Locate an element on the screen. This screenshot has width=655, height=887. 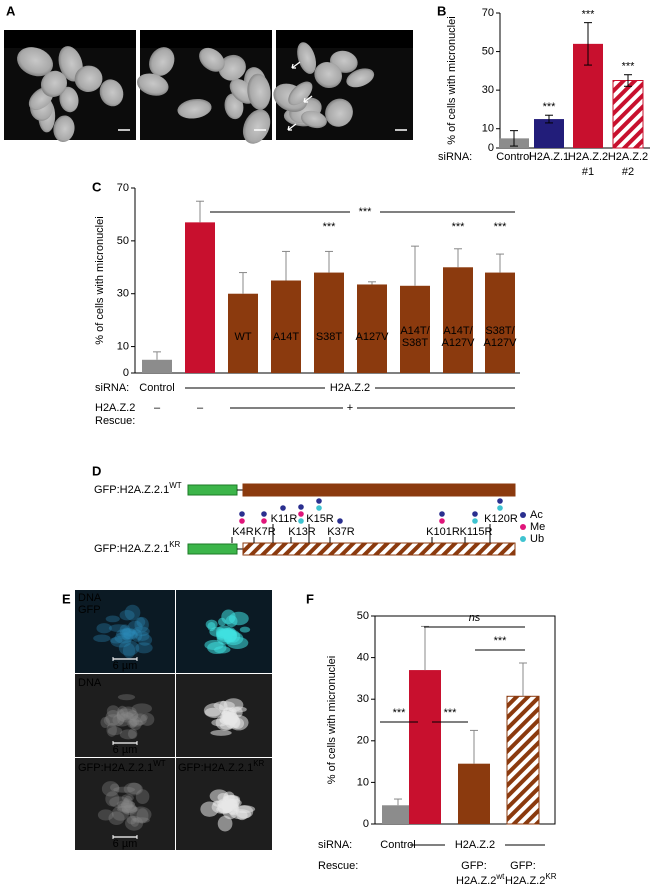
row-item: – is located at coordinates (200, 408).